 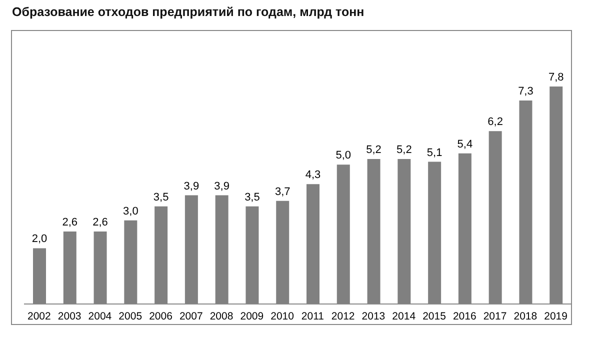 I want to click on x-tick-label: 2012, so click(x=343, y=316).